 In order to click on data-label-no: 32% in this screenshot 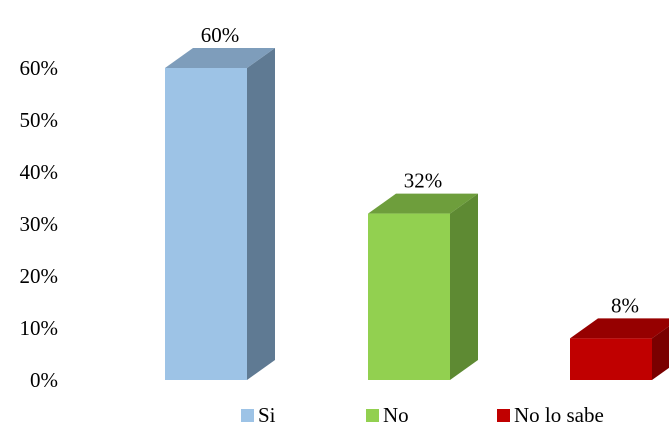, I will do `click(423, 181)`.